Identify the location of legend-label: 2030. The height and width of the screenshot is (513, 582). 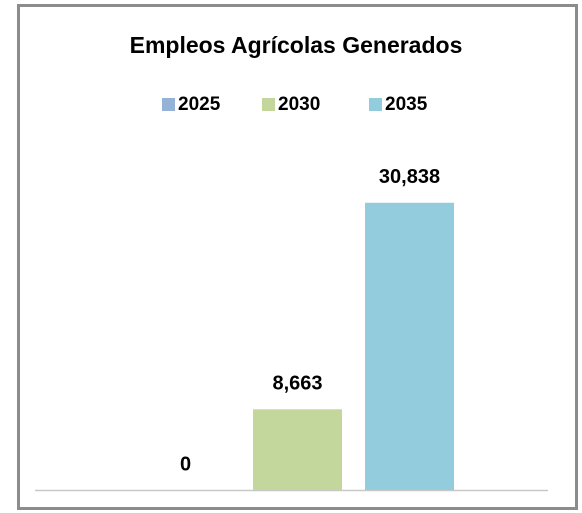
(299, 104).